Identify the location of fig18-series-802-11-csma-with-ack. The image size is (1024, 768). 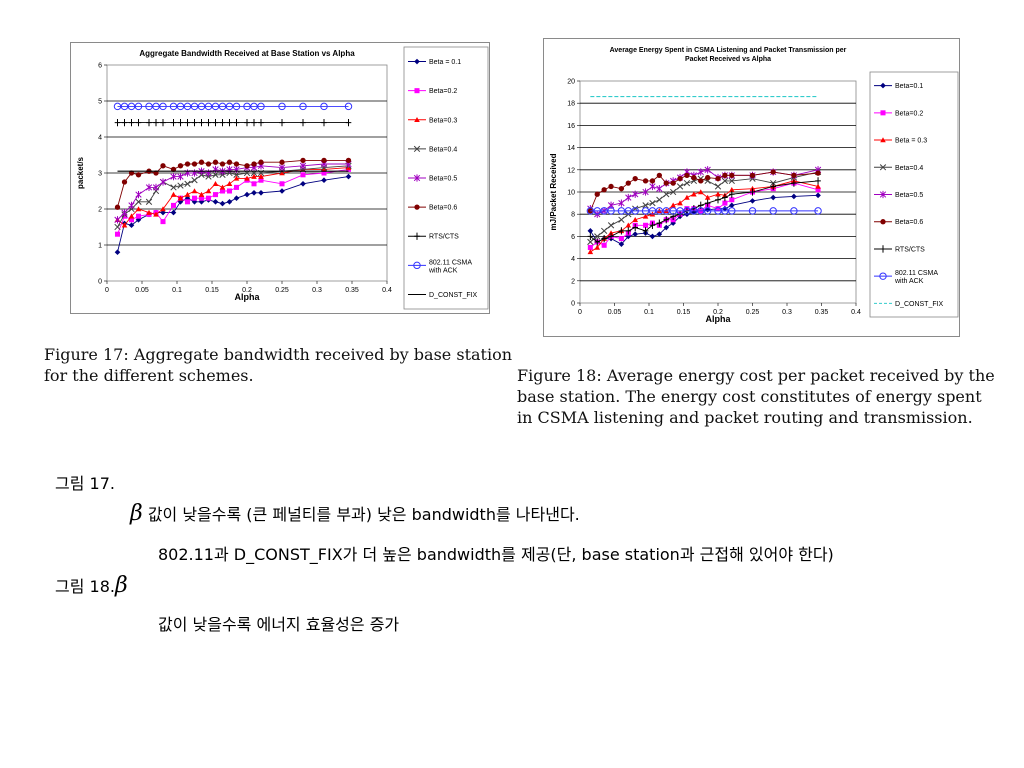
(704, 211).